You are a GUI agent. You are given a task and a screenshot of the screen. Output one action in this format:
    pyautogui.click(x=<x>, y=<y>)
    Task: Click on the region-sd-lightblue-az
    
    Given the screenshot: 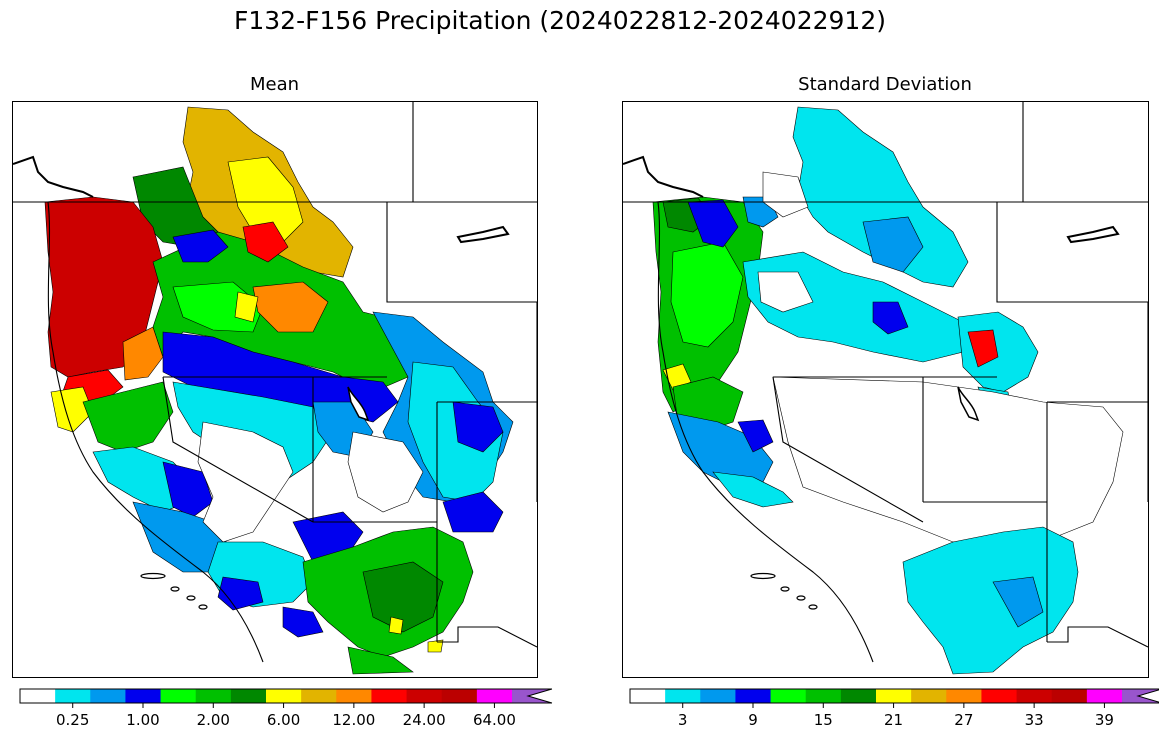 What is the action you would take?
    pyautogui.click(x=1018, y=602)
    